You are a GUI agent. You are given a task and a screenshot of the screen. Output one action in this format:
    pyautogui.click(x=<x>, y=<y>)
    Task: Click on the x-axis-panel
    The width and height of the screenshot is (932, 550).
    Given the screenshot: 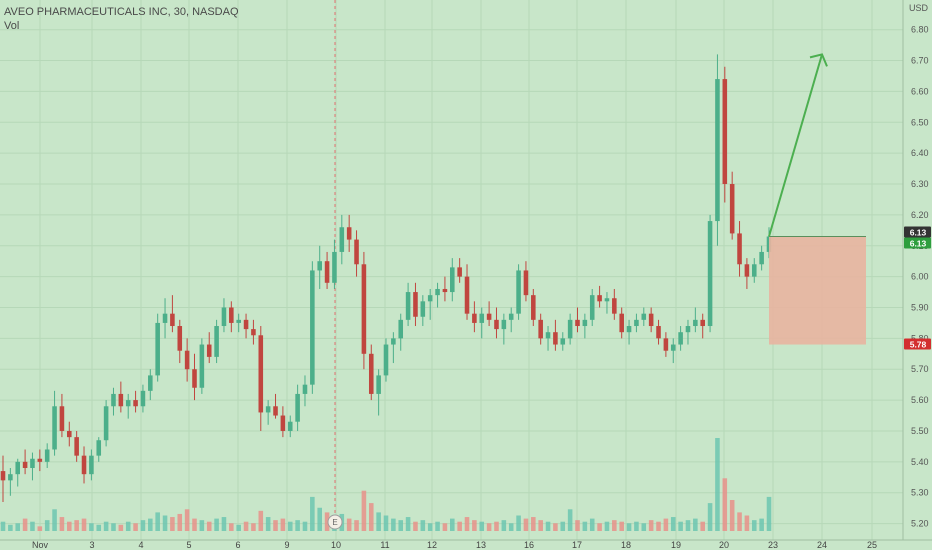 What is the action you would take?
    pyautogui.click(x=466, y=545)
    